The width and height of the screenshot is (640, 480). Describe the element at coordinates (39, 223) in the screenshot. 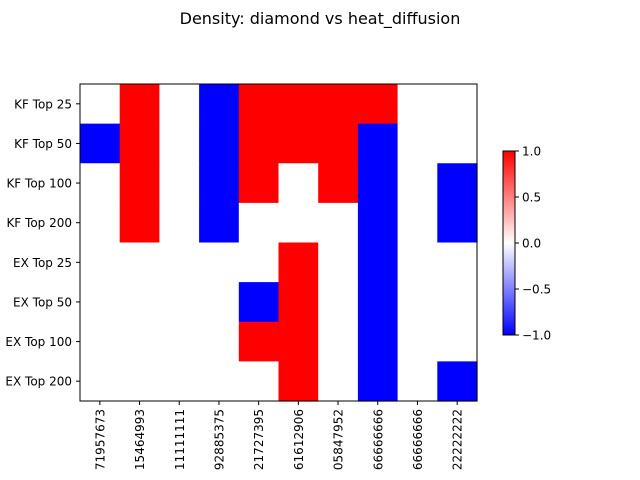

I see `y-tick-label: KF Top 200` at that location.